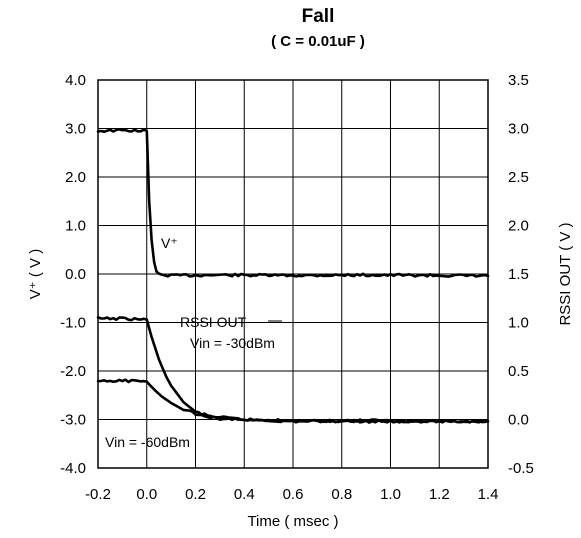 The height and width of the screenshot is (538, 581). I want to click on y-tick-label-right: 1.0, so click(518, 323).